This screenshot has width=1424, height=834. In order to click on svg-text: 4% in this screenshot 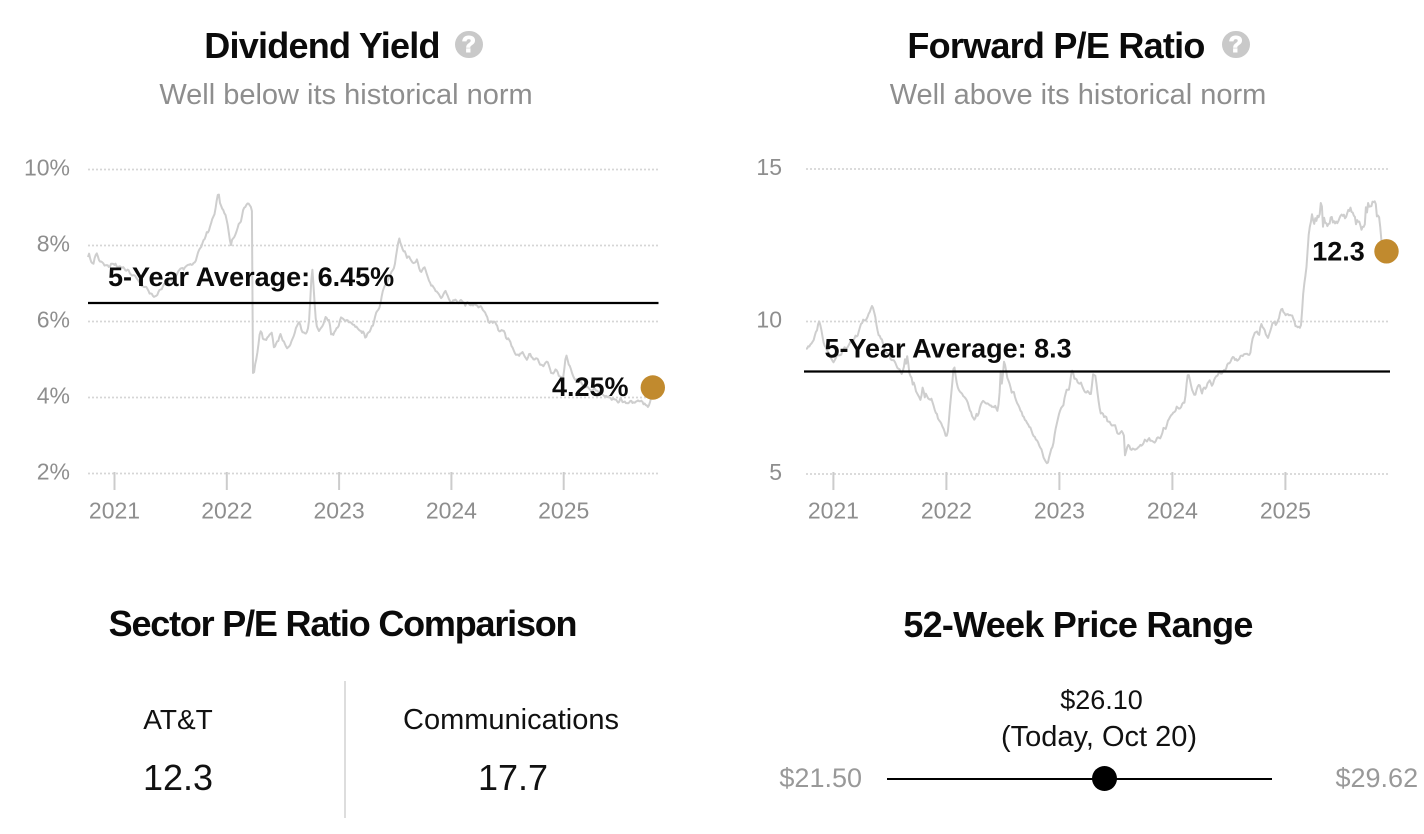, I will do `click(53, 396)`.